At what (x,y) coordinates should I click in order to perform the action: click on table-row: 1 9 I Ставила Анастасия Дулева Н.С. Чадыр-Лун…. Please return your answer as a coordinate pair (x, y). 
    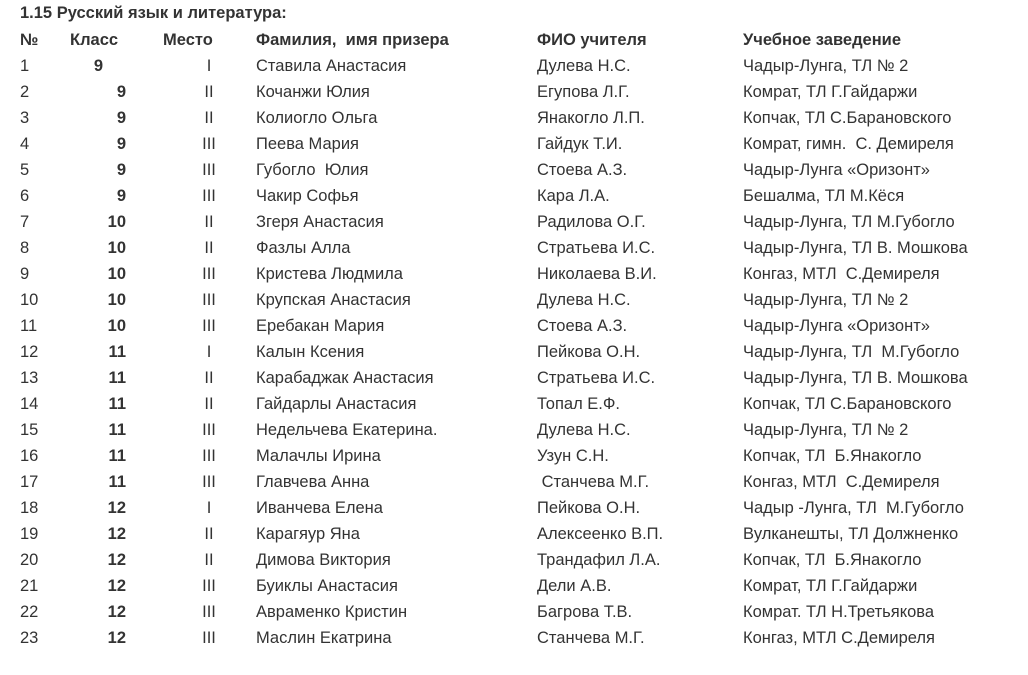
    Looking at the image, I should click on (514, 66).